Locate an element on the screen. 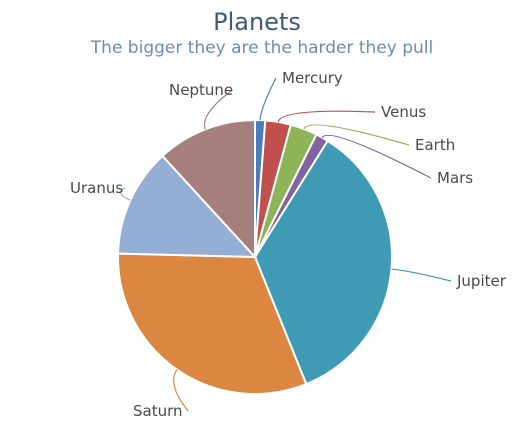  slice-label-earth: Earth is located at coordinates (435, 145).